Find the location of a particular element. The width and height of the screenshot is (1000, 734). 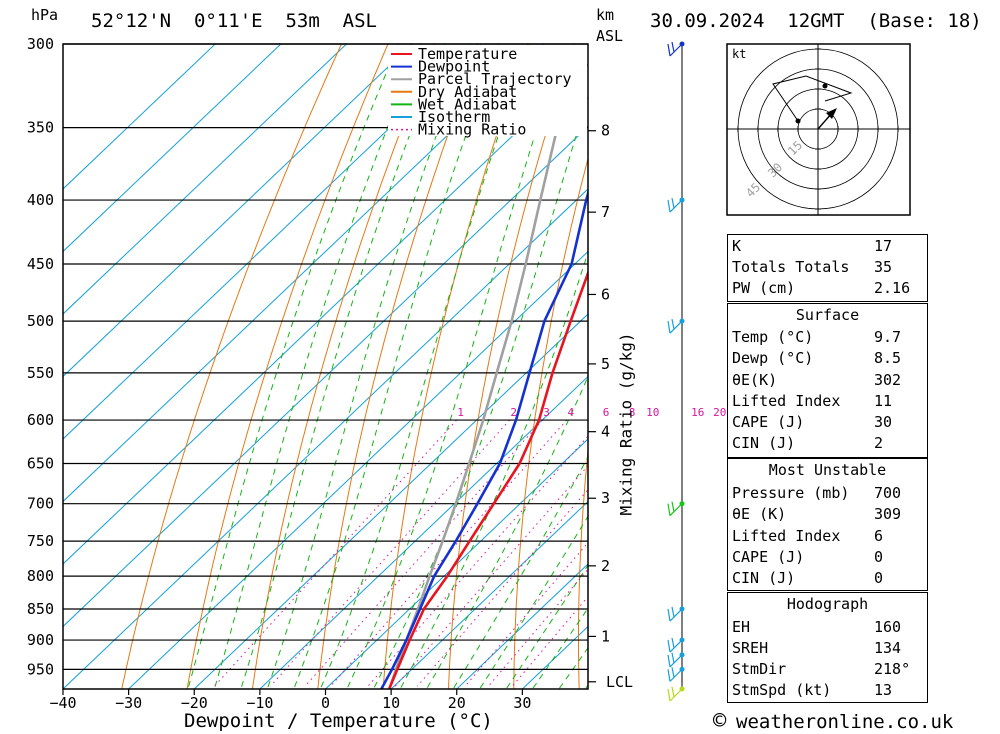

hodograph-point is located at coordinates (825, 86).